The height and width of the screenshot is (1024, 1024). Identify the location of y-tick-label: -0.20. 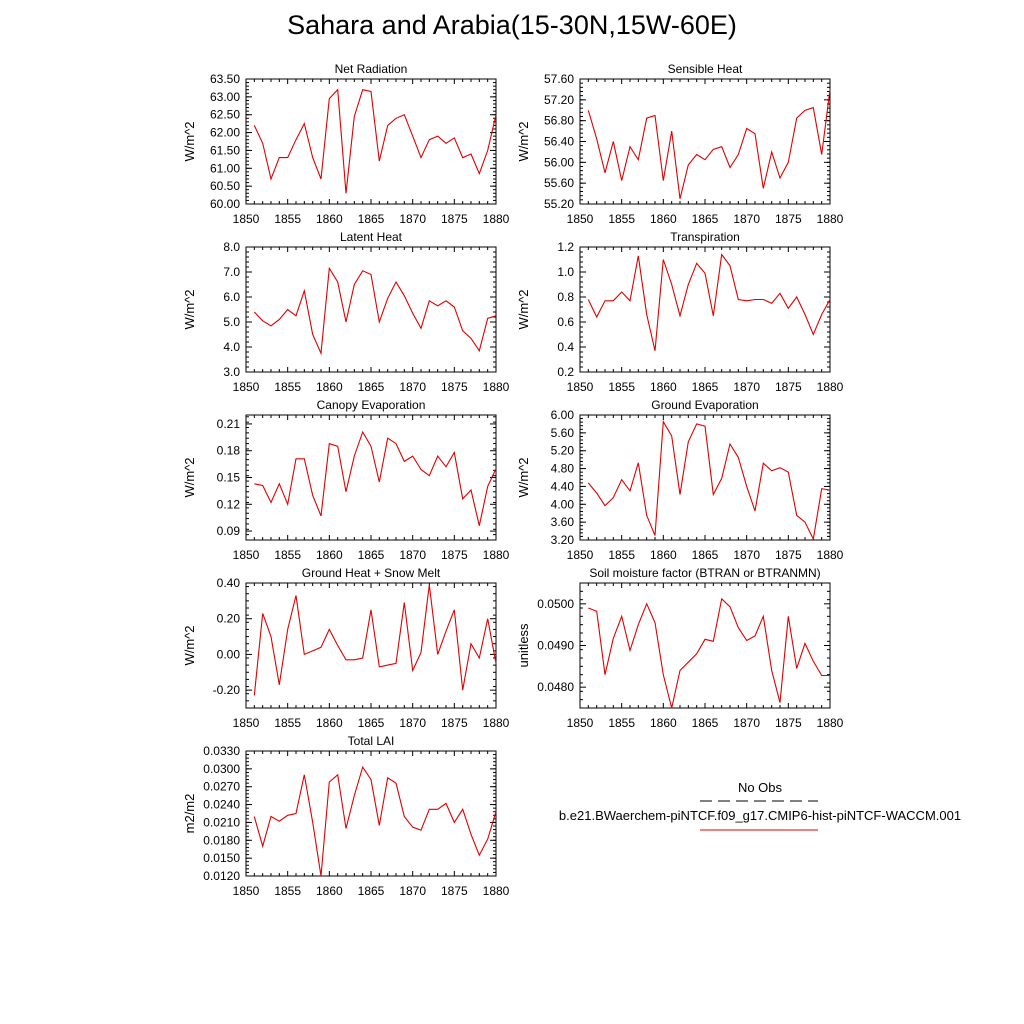
(227, 690).